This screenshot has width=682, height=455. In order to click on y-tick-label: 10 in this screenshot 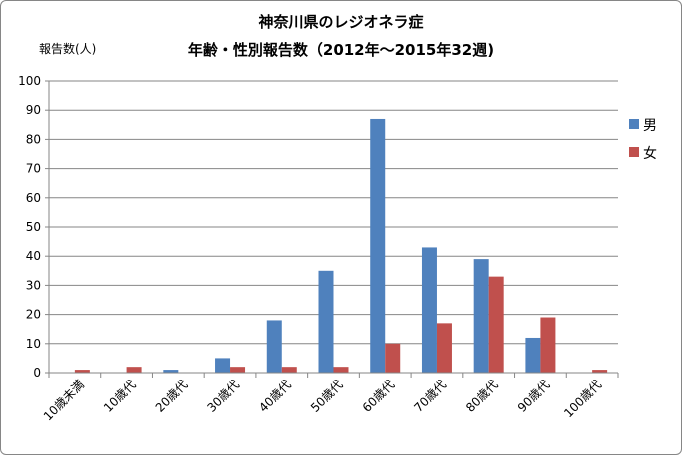, I will do `click(33, 344)`.